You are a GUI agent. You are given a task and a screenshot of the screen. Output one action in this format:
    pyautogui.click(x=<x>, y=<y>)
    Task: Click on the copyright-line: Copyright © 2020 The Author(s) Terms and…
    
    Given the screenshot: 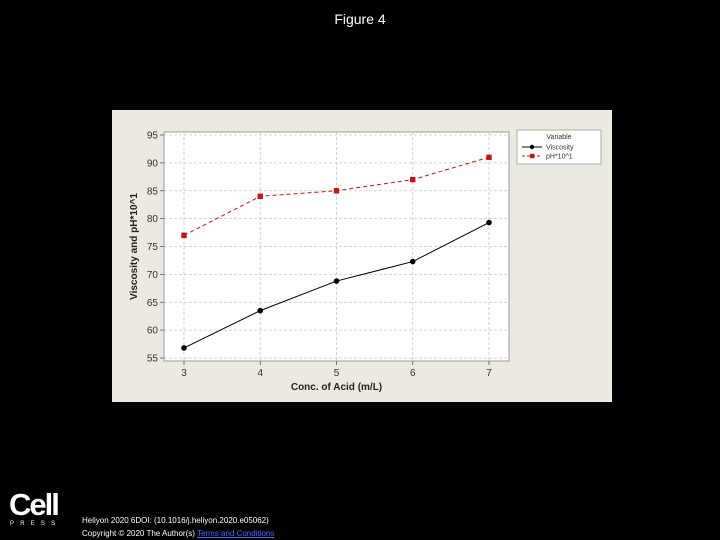 What is the action you would take?
    pyautogui.click(x=178, y=533)
    